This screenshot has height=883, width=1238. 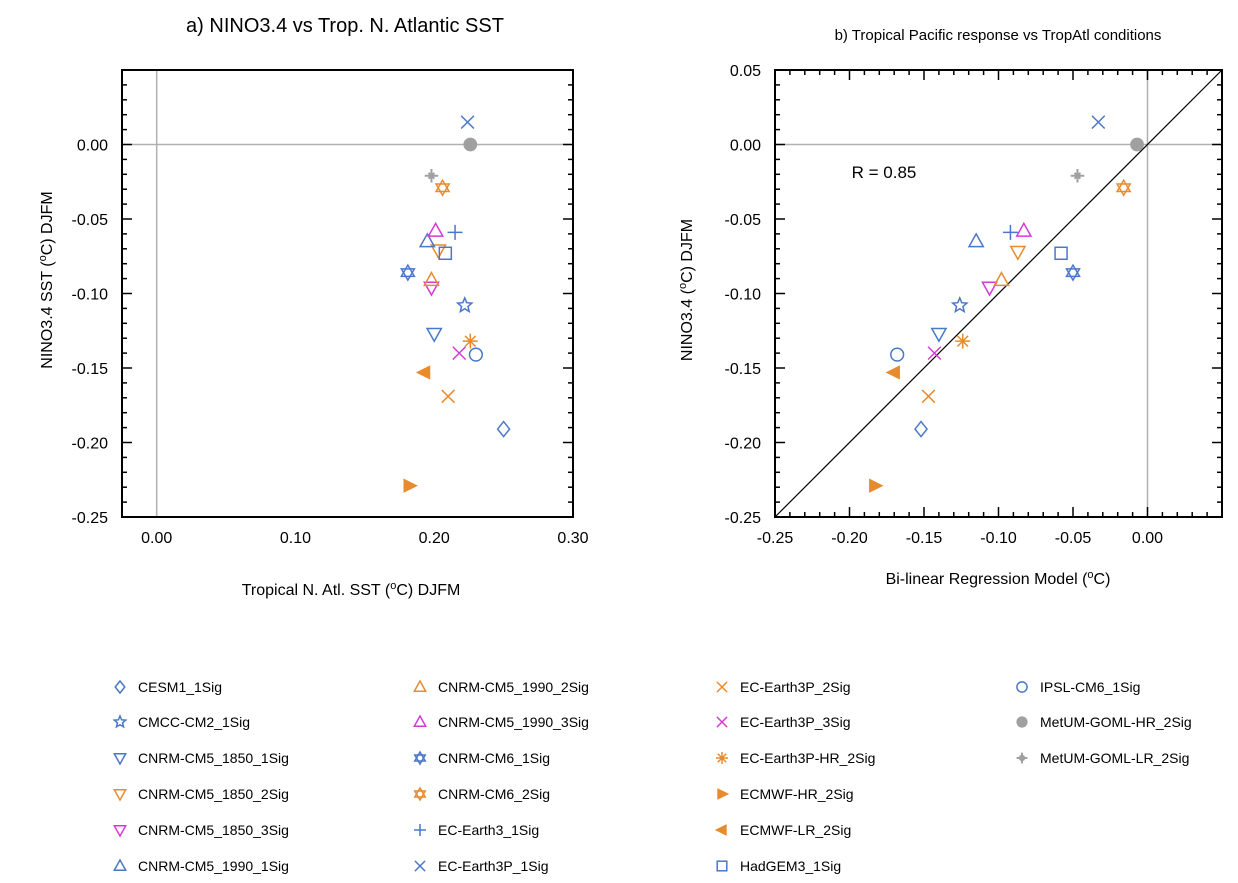 What do you see at coordinates (513, 687) in the screenshot?
I see `legend-label: CNRM-CM5_1990_2Sig` at bounding box center [513, 687].